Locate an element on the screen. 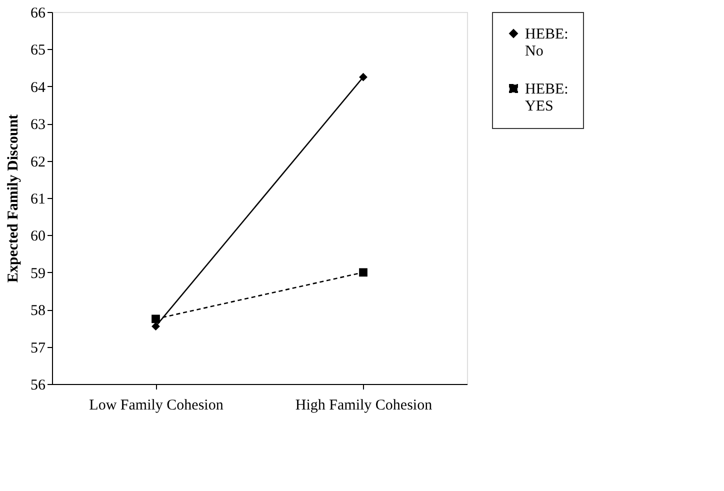  legend-label: HEBE: YES is located at coordinates (546, 98).